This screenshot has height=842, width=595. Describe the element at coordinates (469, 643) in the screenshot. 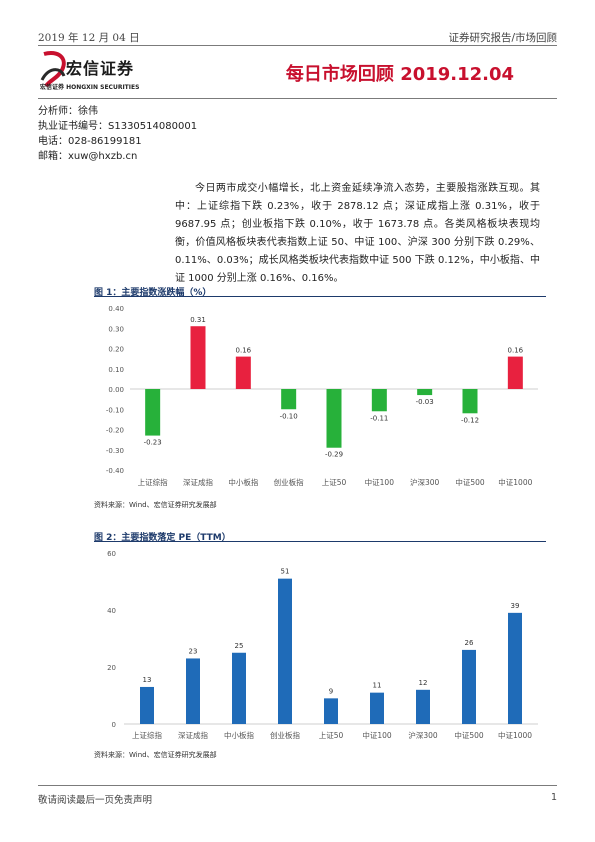

I see `data-label: 26` at that location.